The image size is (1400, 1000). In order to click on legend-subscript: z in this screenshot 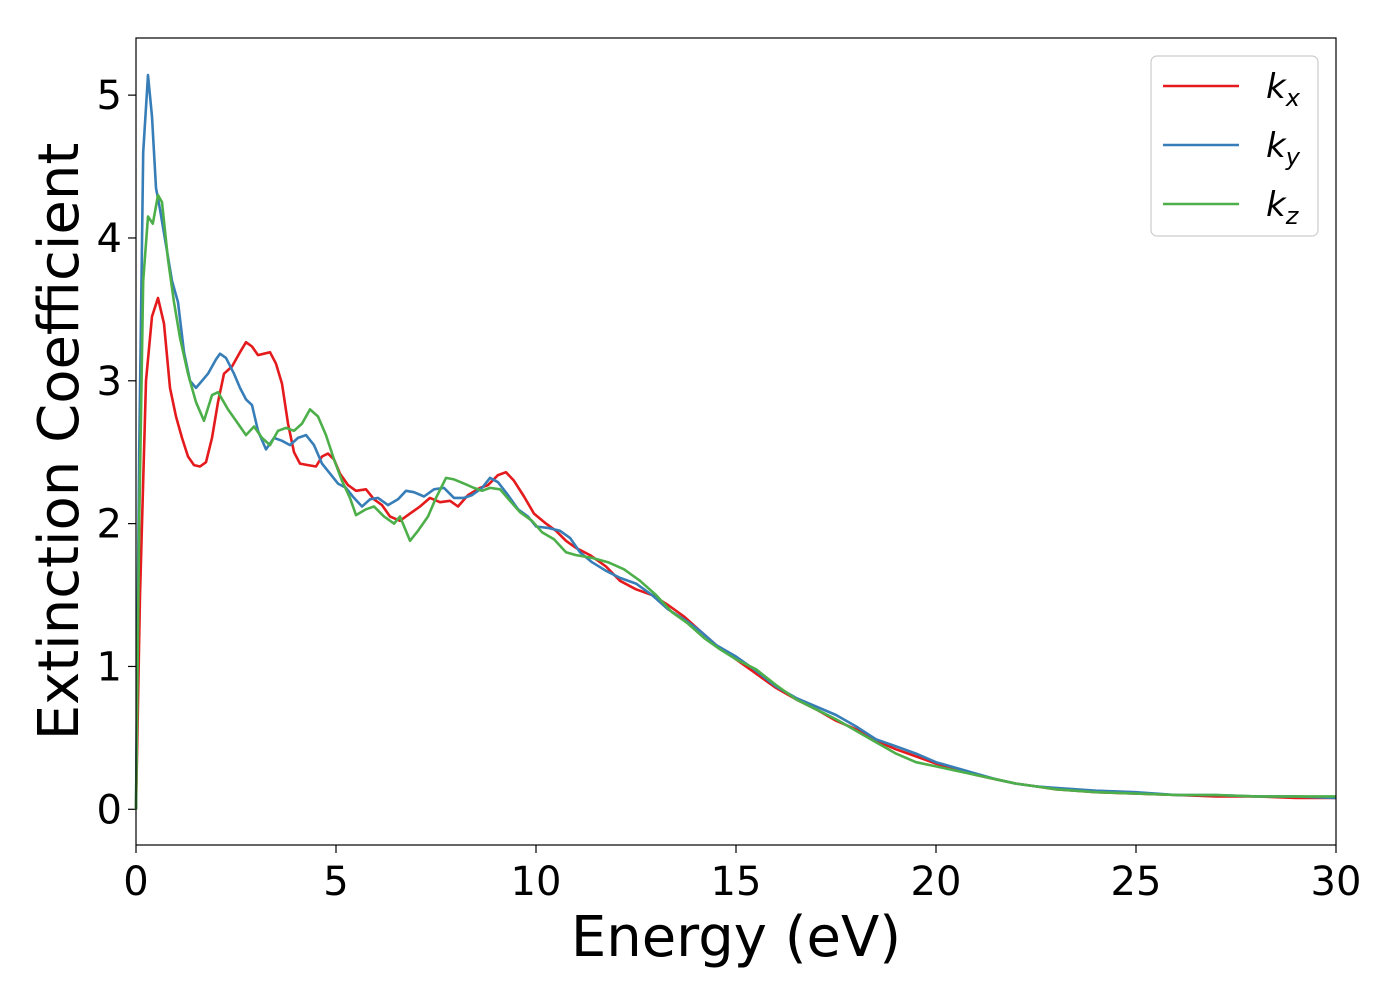, I will do `click(1292, 216)`.